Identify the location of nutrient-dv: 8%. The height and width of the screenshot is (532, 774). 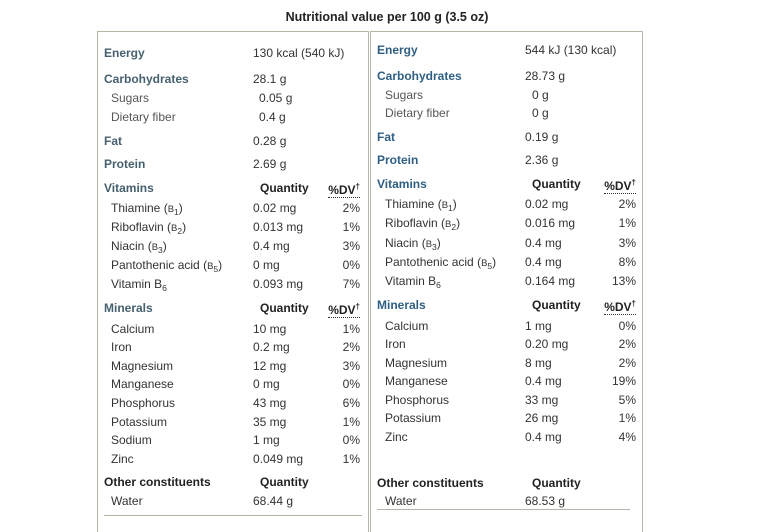
(627, 262).